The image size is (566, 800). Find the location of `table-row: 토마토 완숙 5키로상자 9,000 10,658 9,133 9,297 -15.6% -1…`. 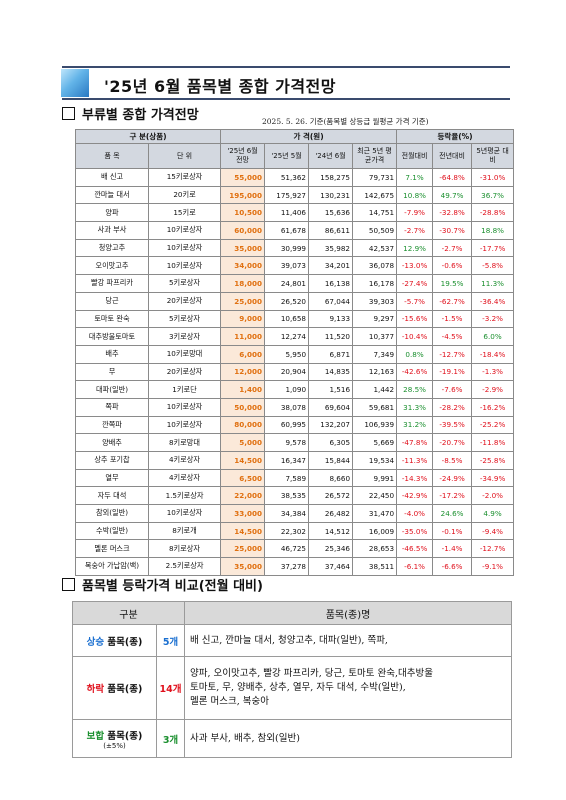

table-row: 토마토 완숙 5키로상자 9,000 10,658 9,133 9,297 -15.6% -1… is located at coordinates (295, 319).